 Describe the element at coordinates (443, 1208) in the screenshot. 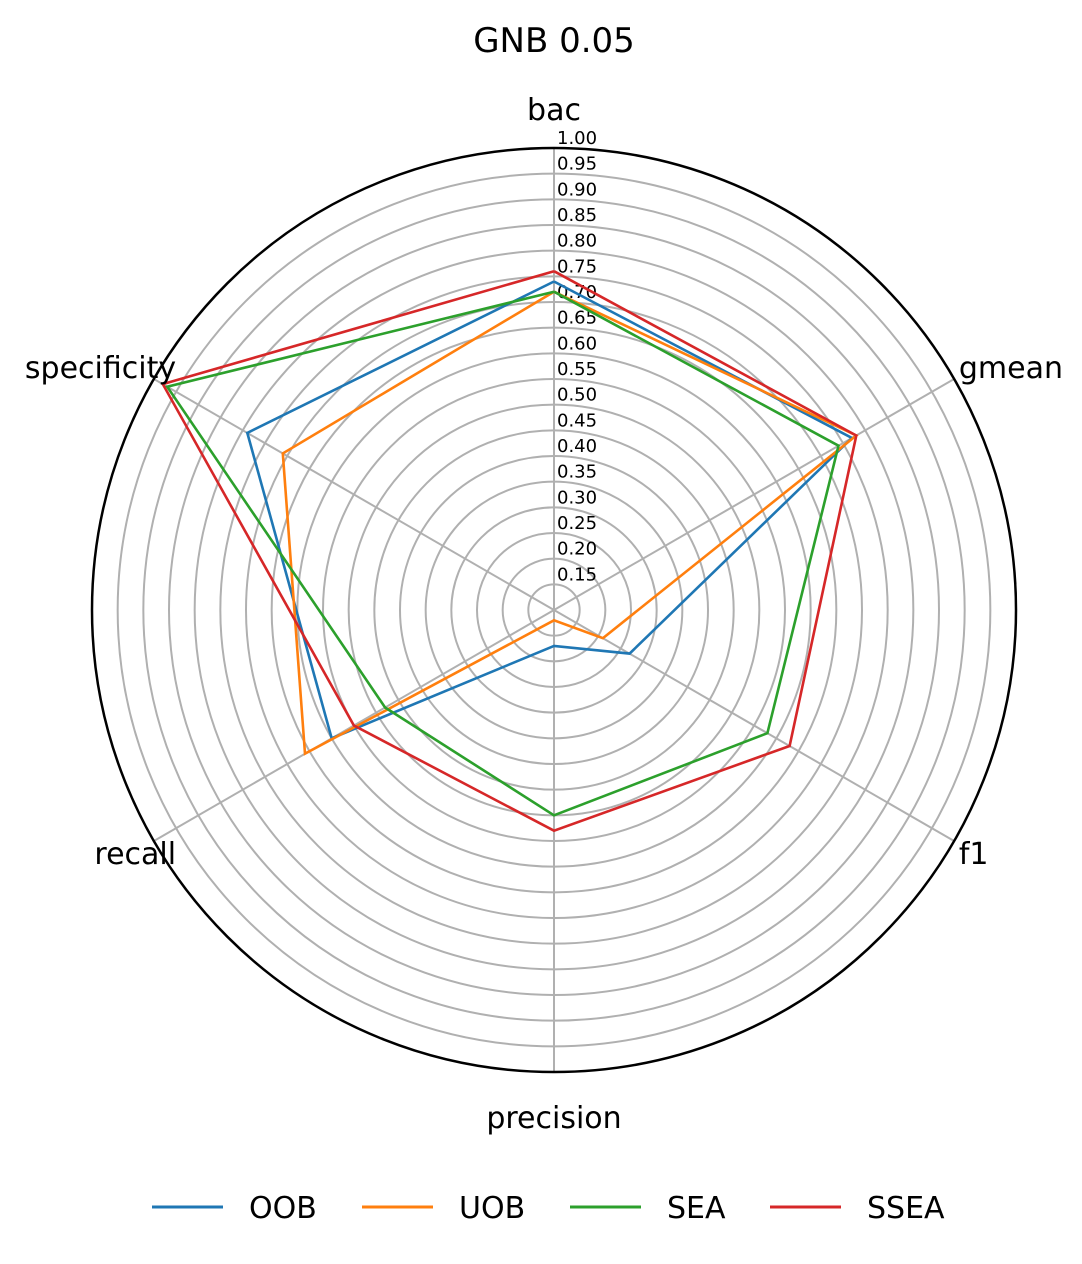

I see `legend-item-uob: UOB` at that location.